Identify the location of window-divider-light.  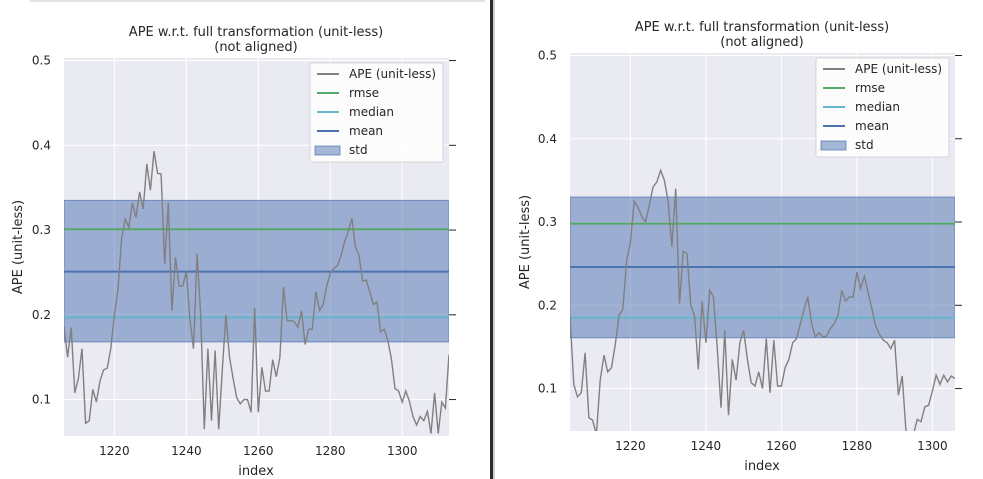
(494, 239).